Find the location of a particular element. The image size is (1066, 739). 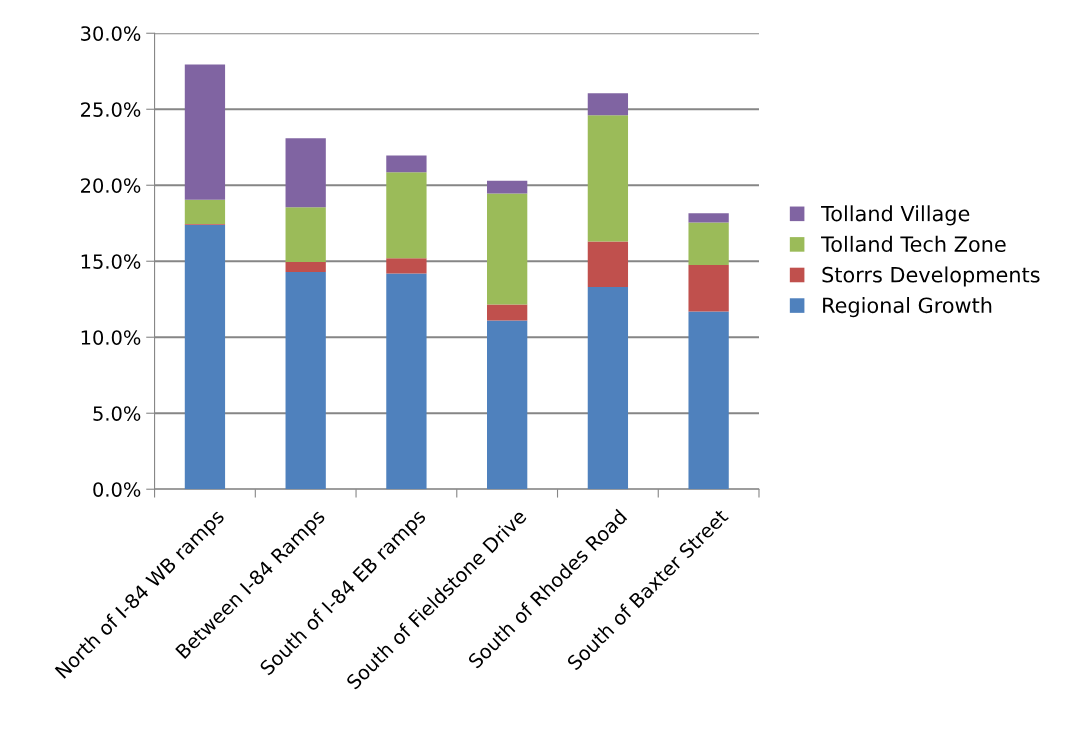

y-tick-label: 0.0% is located at coordinates (117, 489).